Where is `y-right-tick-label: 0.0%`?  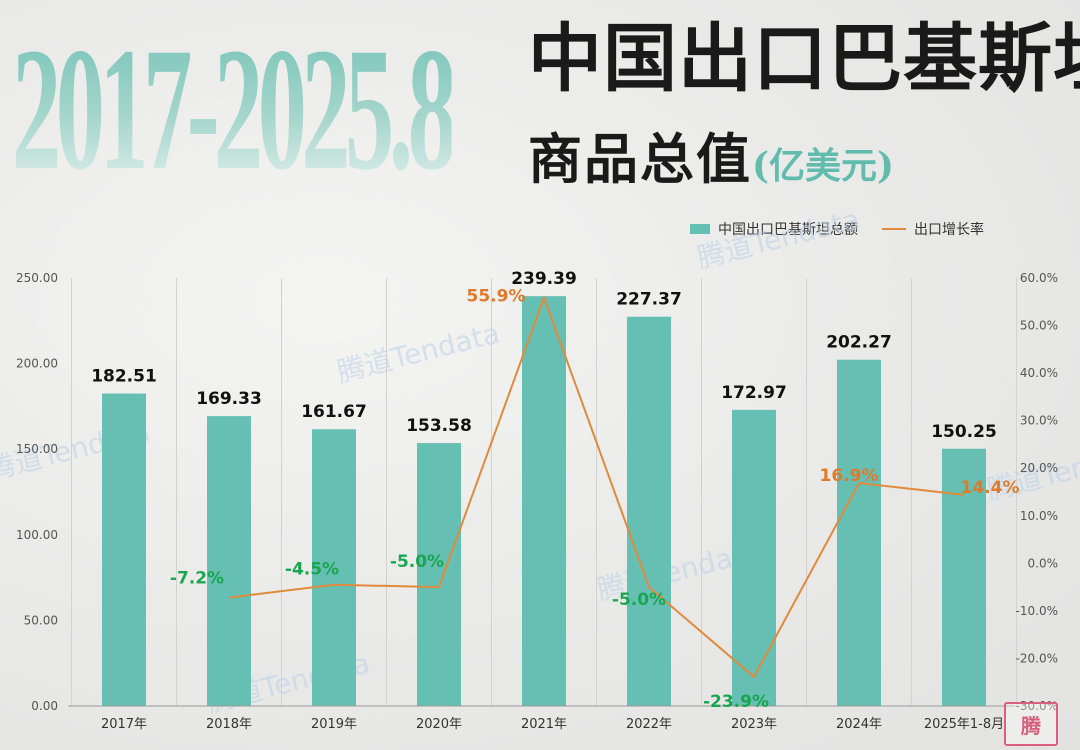 y-right-tick-label: 0.0% is located at coordinates (1043, 563).